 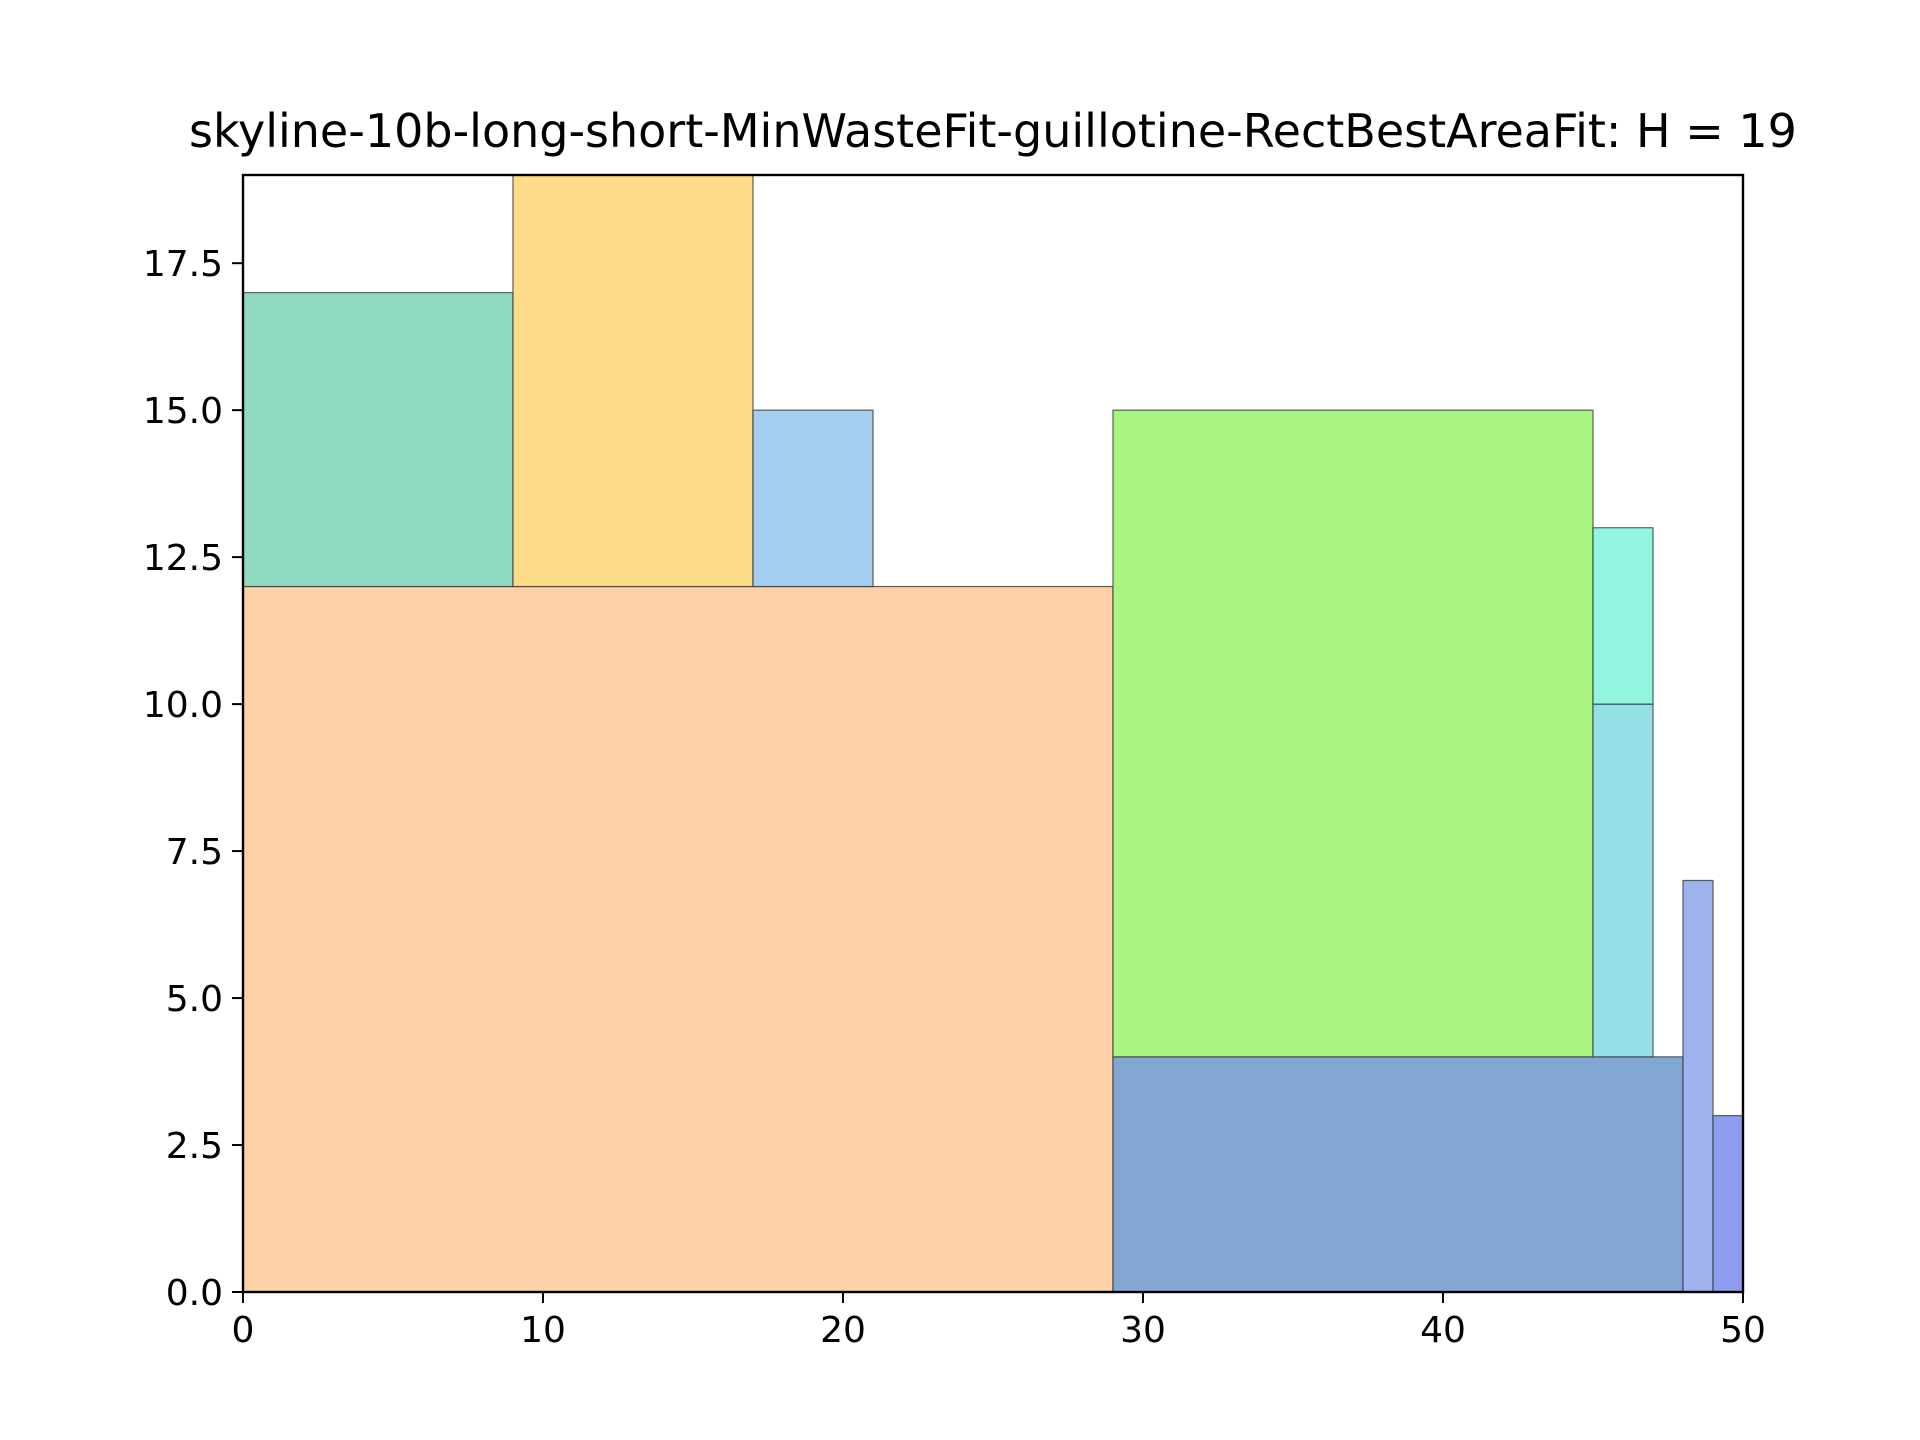 What do you see at coordinates (183, 264) in the screenshot?
I see `y-tick-label: 17.5` at bounding box center [183, 264].